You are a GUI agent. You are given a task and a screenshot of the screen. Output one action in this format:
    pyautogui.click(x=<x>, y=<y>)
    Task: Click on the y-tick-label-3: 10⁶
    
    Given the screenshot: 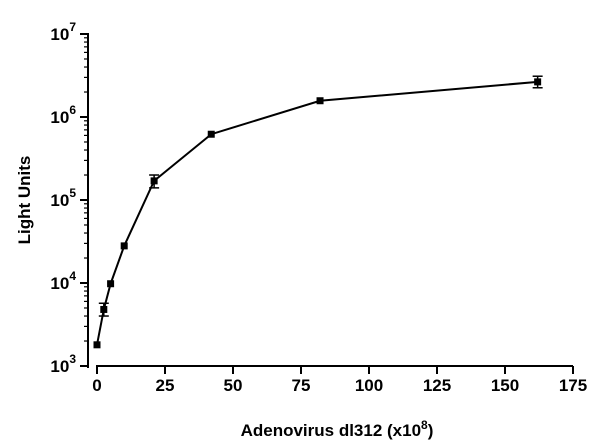 What is the action you would take?
    pyautogui.click(x=63, y=115)
    